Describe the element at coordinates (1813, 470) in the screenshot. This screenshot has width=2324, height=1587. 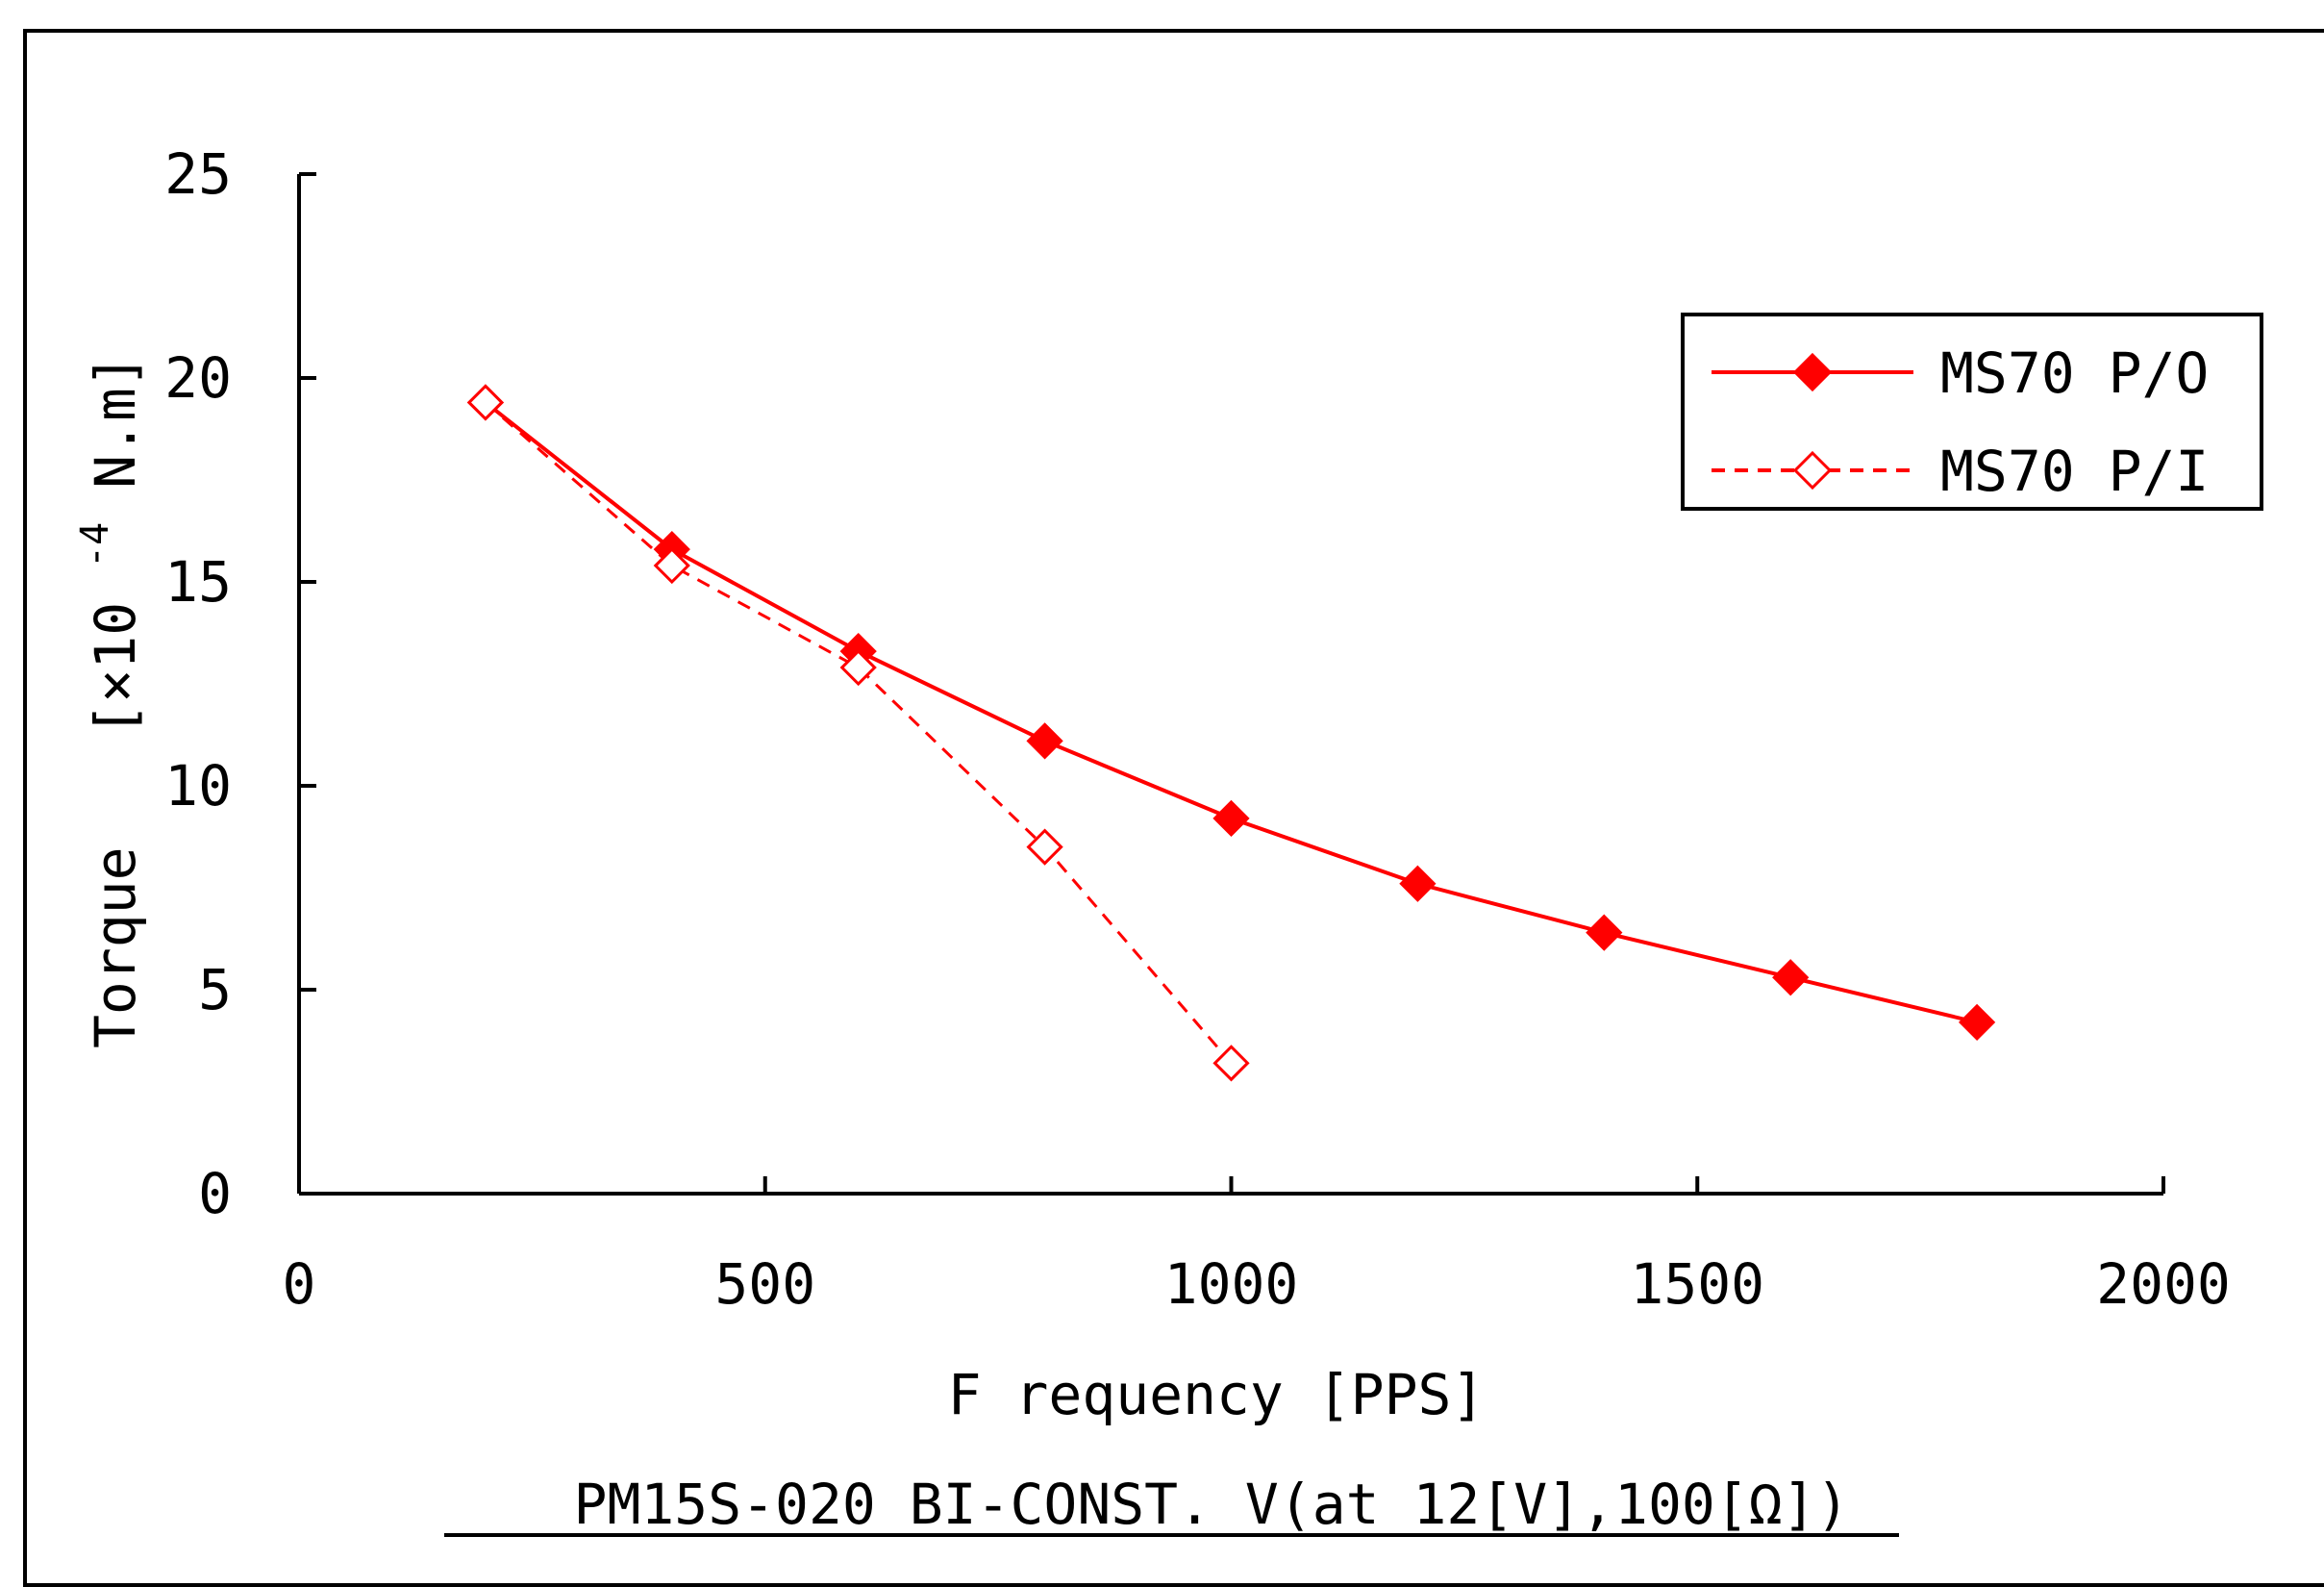
I see `legend-marker-pi` at that location.